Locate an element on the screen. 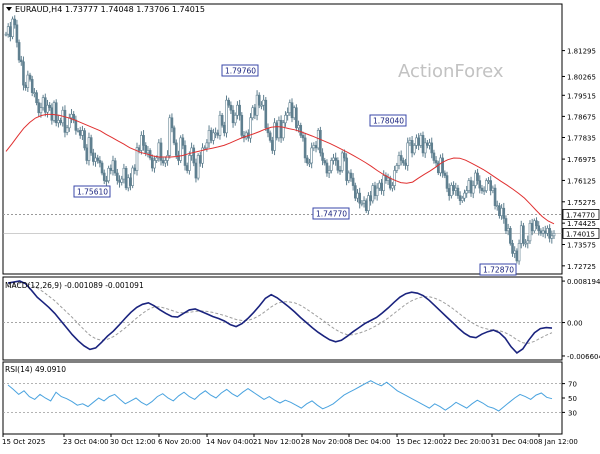 The height and width of the screenshot is (454, 600). swing-price-label: 1.74770 is located at coordinates (331, 214).